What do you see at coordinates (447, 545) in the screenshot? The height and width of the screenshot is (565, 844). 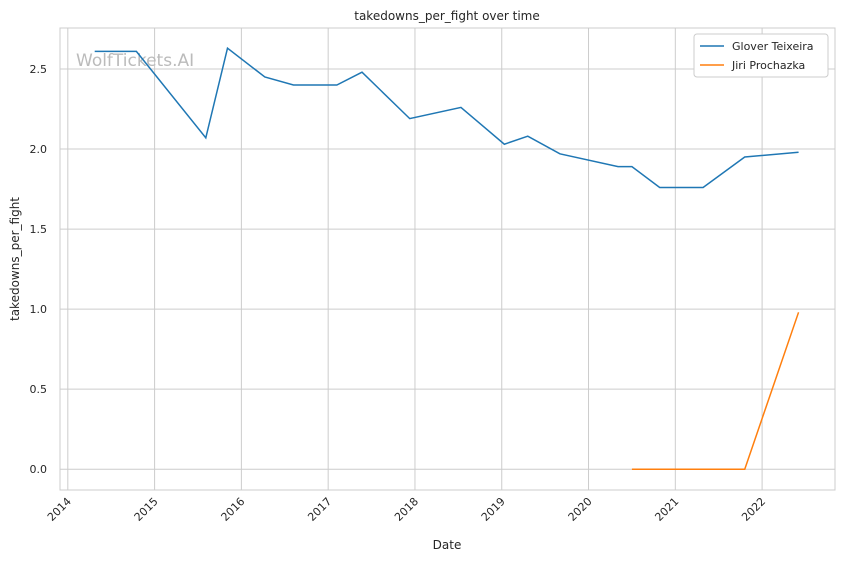 I see `x-axis-label: Date` at bounding box center [447, 545].